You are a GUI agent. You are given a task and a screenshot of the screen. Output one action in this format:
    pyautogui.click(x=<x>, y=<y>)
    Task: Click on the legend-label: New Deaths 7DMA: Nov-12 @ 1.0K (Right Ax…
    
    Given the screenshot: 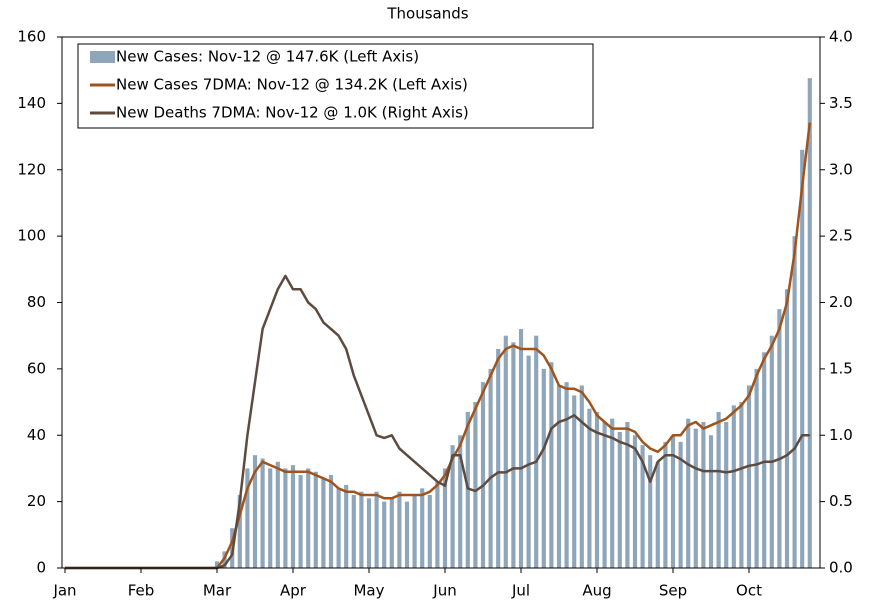 What is the action you would take?
    pyautogui.click(x=292, y=113)
    